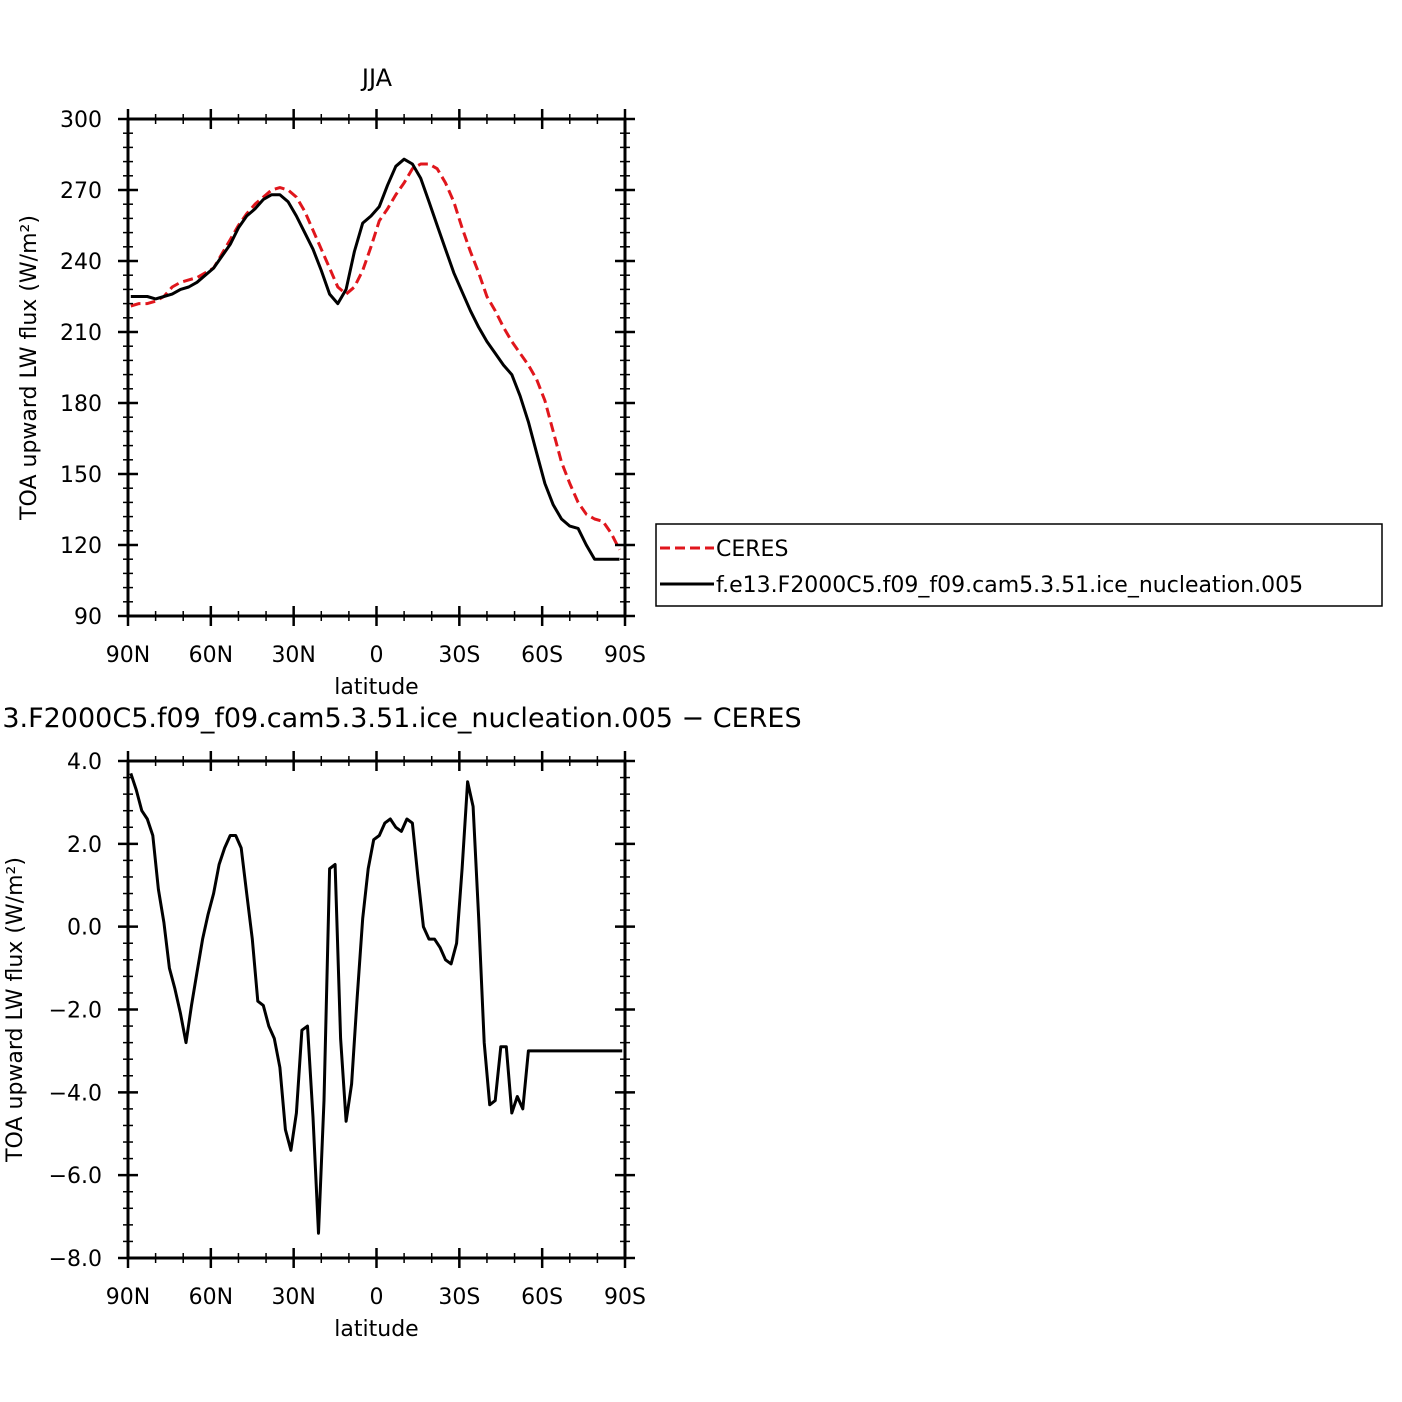 The width and height of the screenshot is (1402, 1402). I want to click on y-tick-label: 300, so click(81, 120).